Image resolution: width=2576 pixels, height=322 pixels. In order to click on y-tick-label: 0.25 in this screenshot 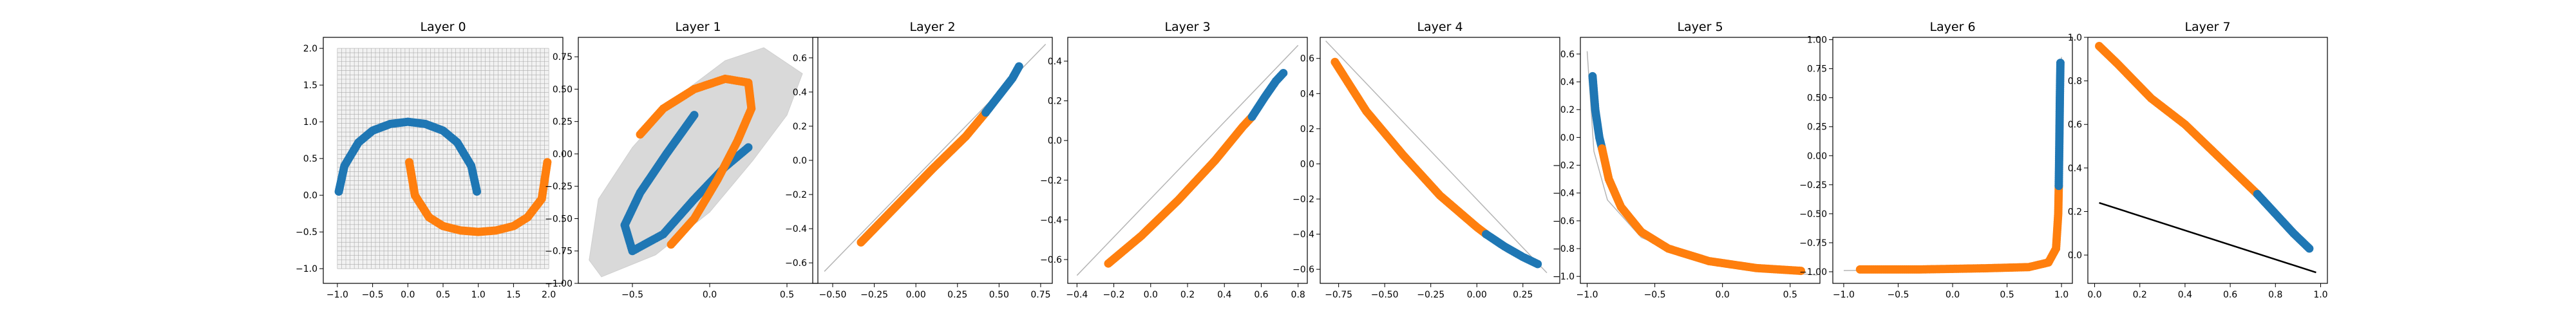, I will do `click(563, 123)`.